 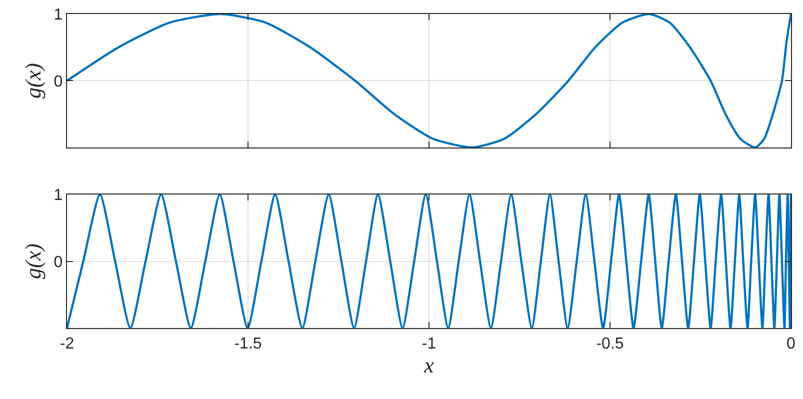 What do you see at coordinates (610, 343) in the screenshot?
I see `x-tick-label: -0.5` at bounding box center [610, 343].